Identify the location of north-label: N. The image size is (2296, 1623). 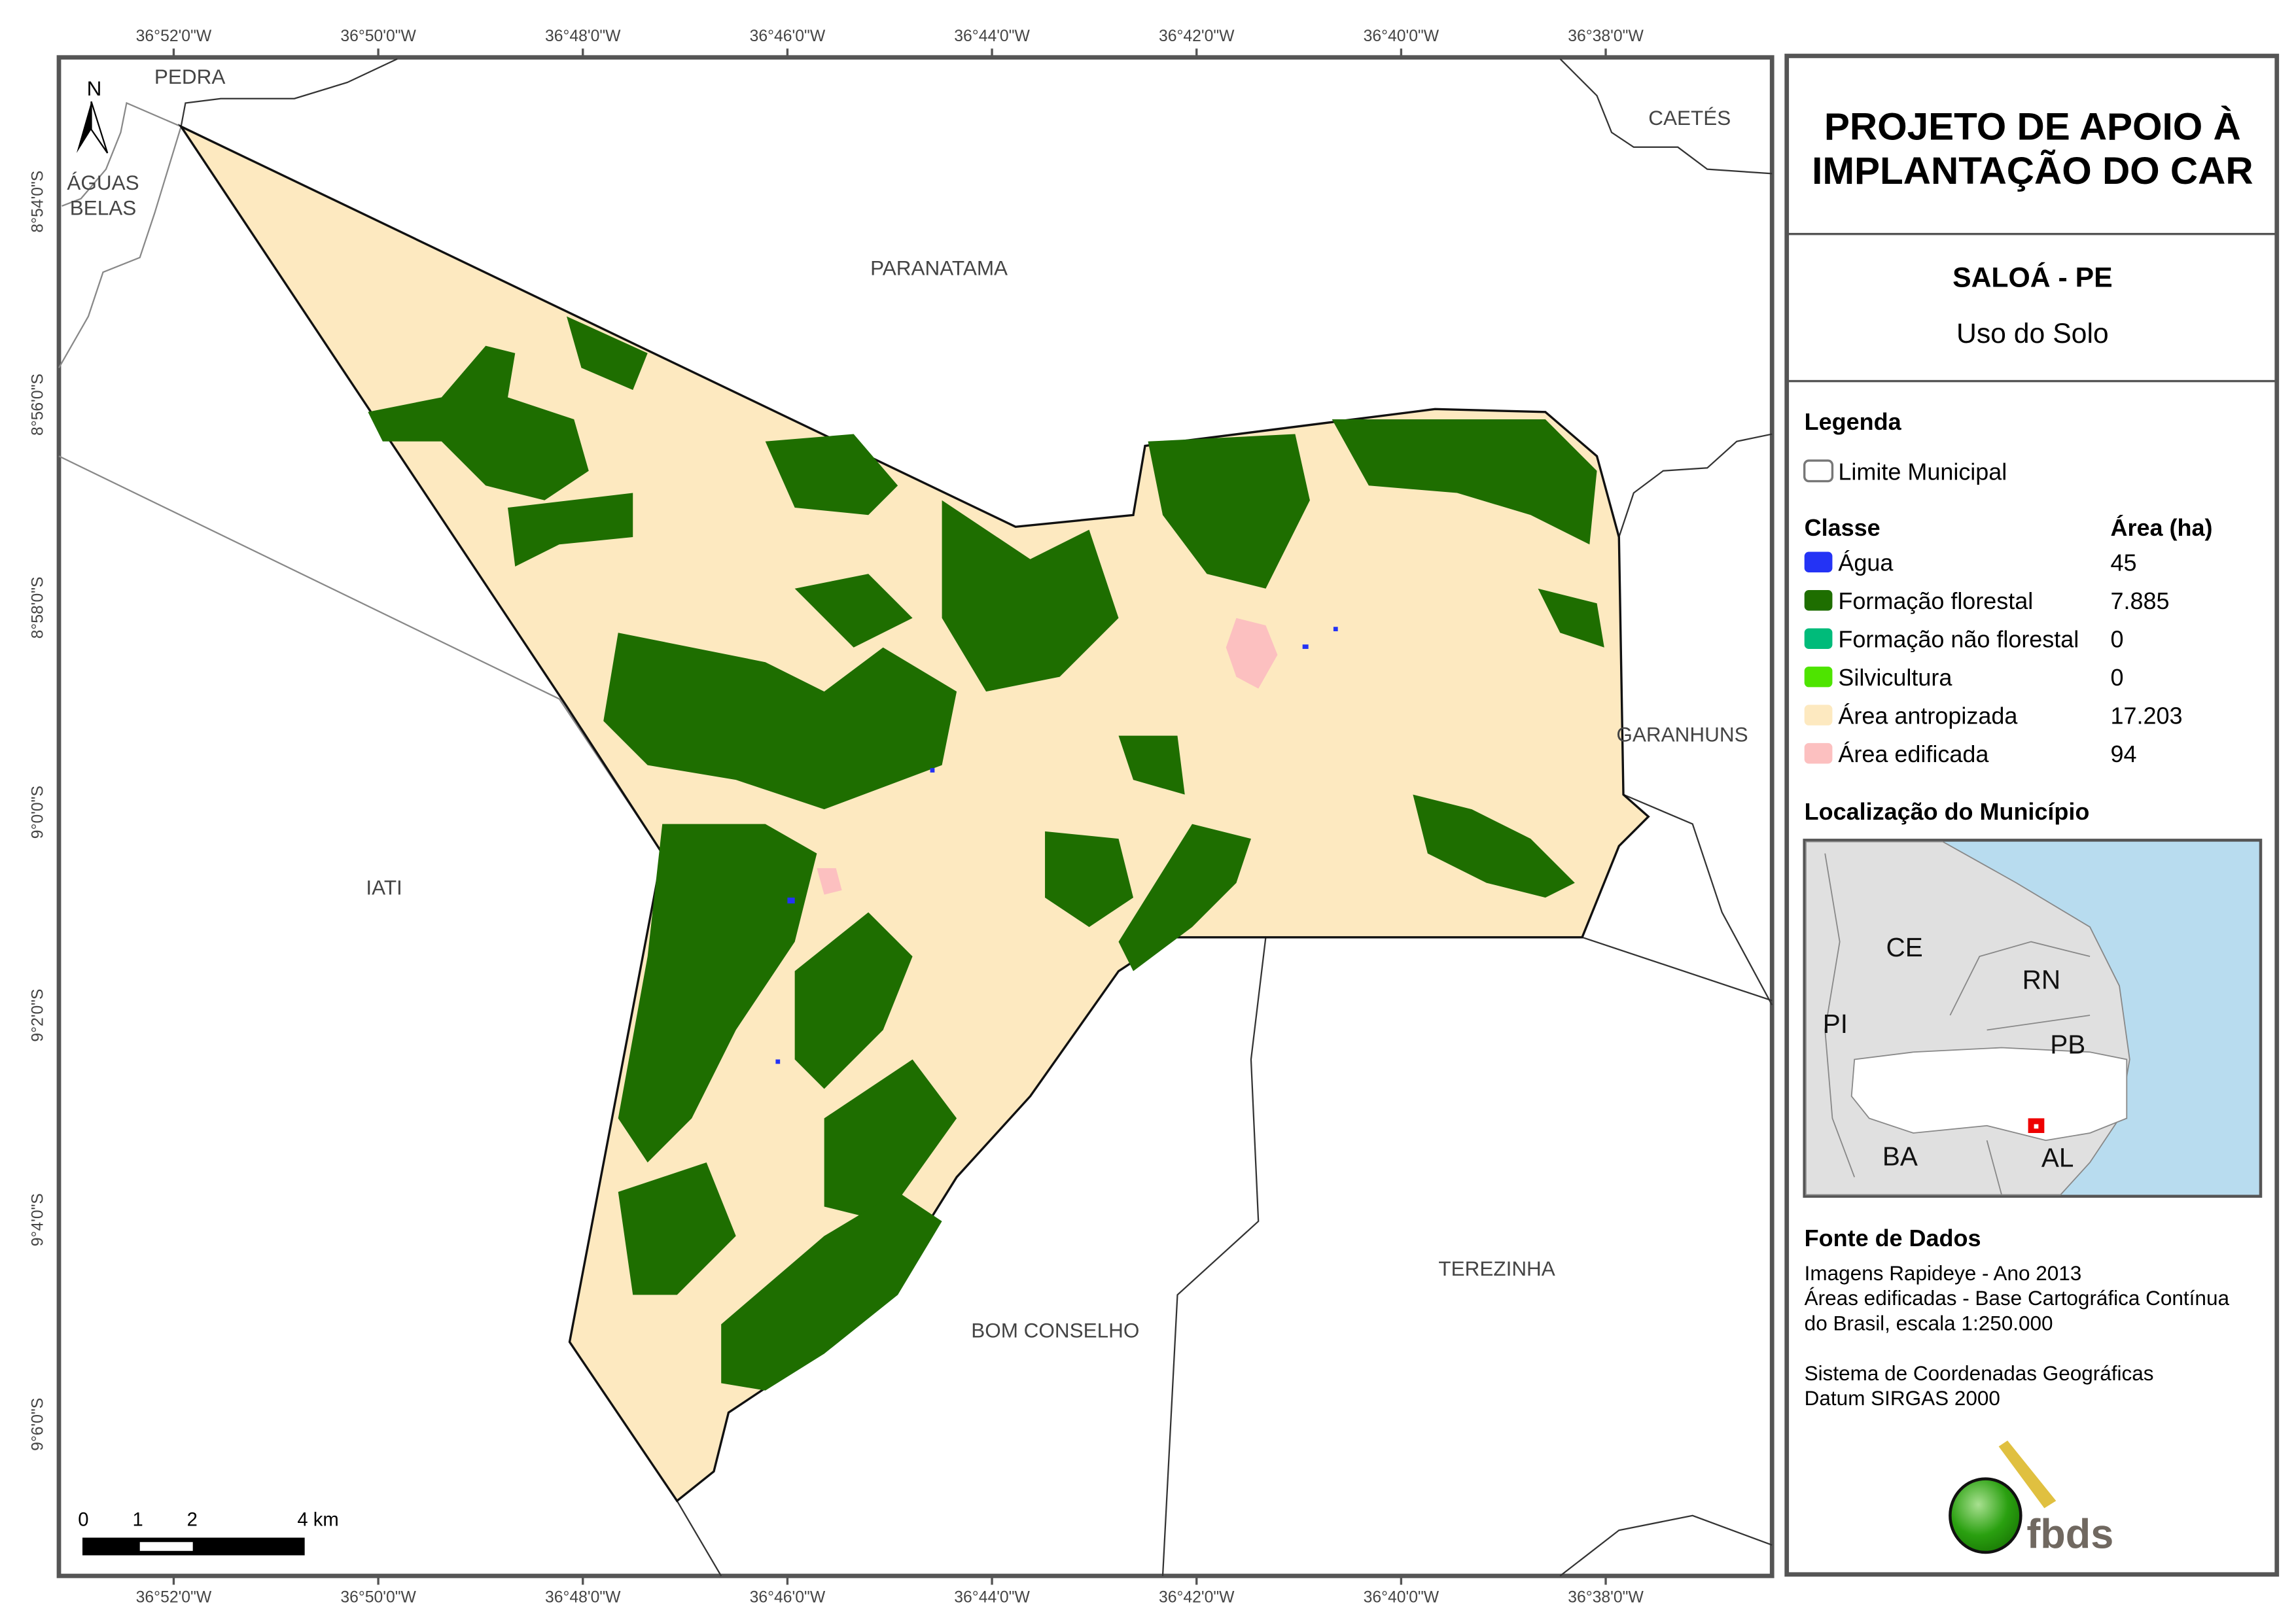
(95, 88).